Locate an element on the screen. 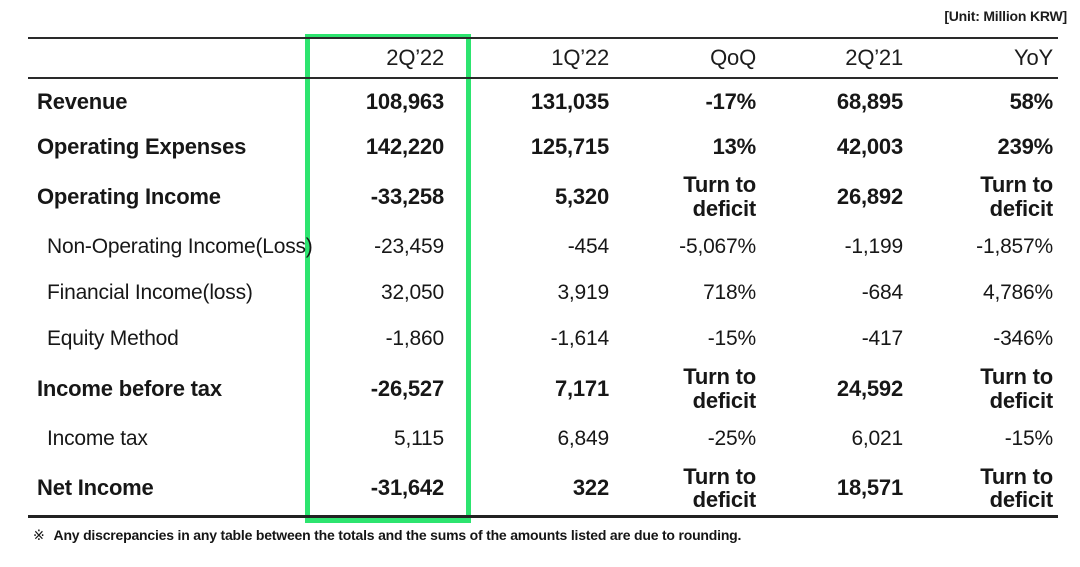 Image resolution: width=1080 pixels, height=567 pixels. row-label: Revenue is located at coordinates (82, 101).